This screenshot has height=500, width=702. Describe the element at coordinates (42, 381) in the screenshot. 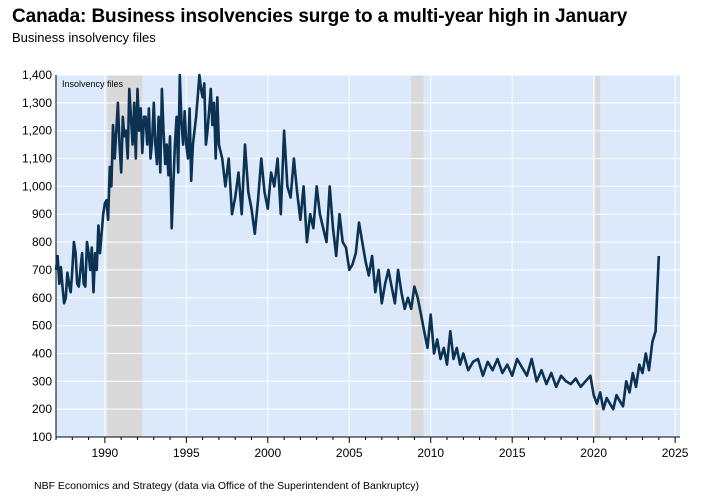

I see `y-tick-label: 300` at that location.